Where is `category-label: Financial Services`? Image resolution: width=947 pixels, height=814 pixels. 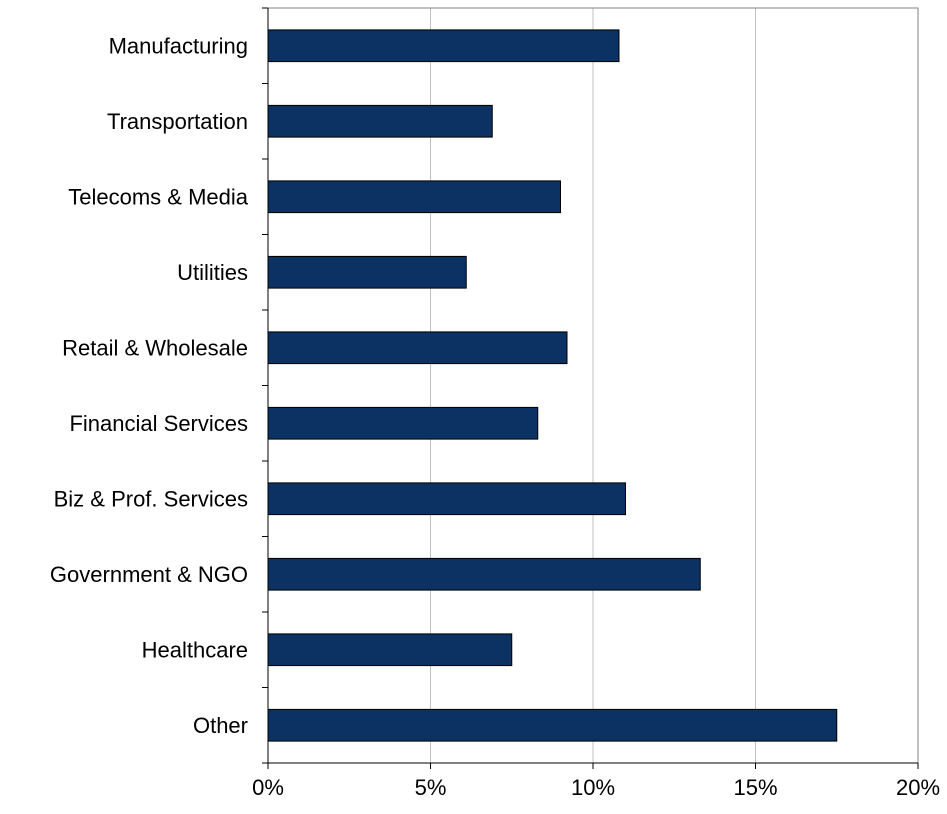 category-label: Financial Services is located at coordinates (158, 423).